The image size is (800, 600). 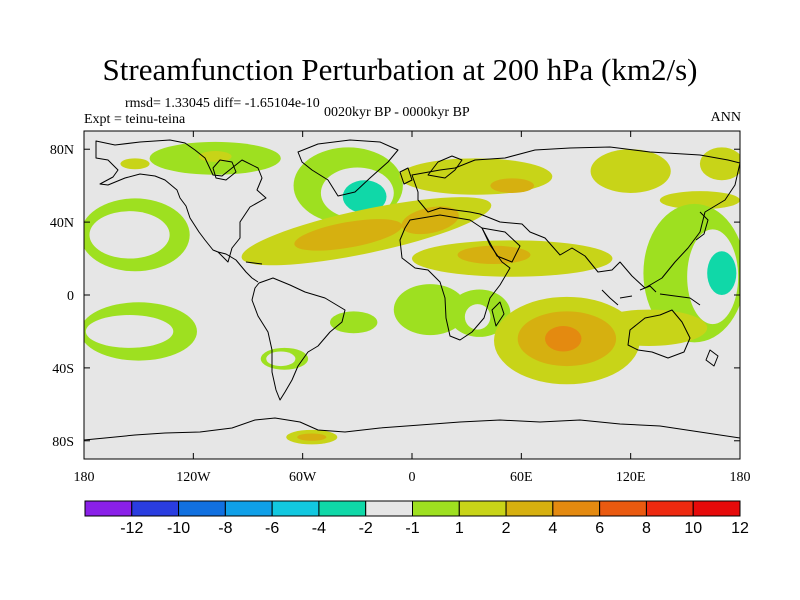 I want to click on coastline-scandinavia, so click(x=445, y=167).